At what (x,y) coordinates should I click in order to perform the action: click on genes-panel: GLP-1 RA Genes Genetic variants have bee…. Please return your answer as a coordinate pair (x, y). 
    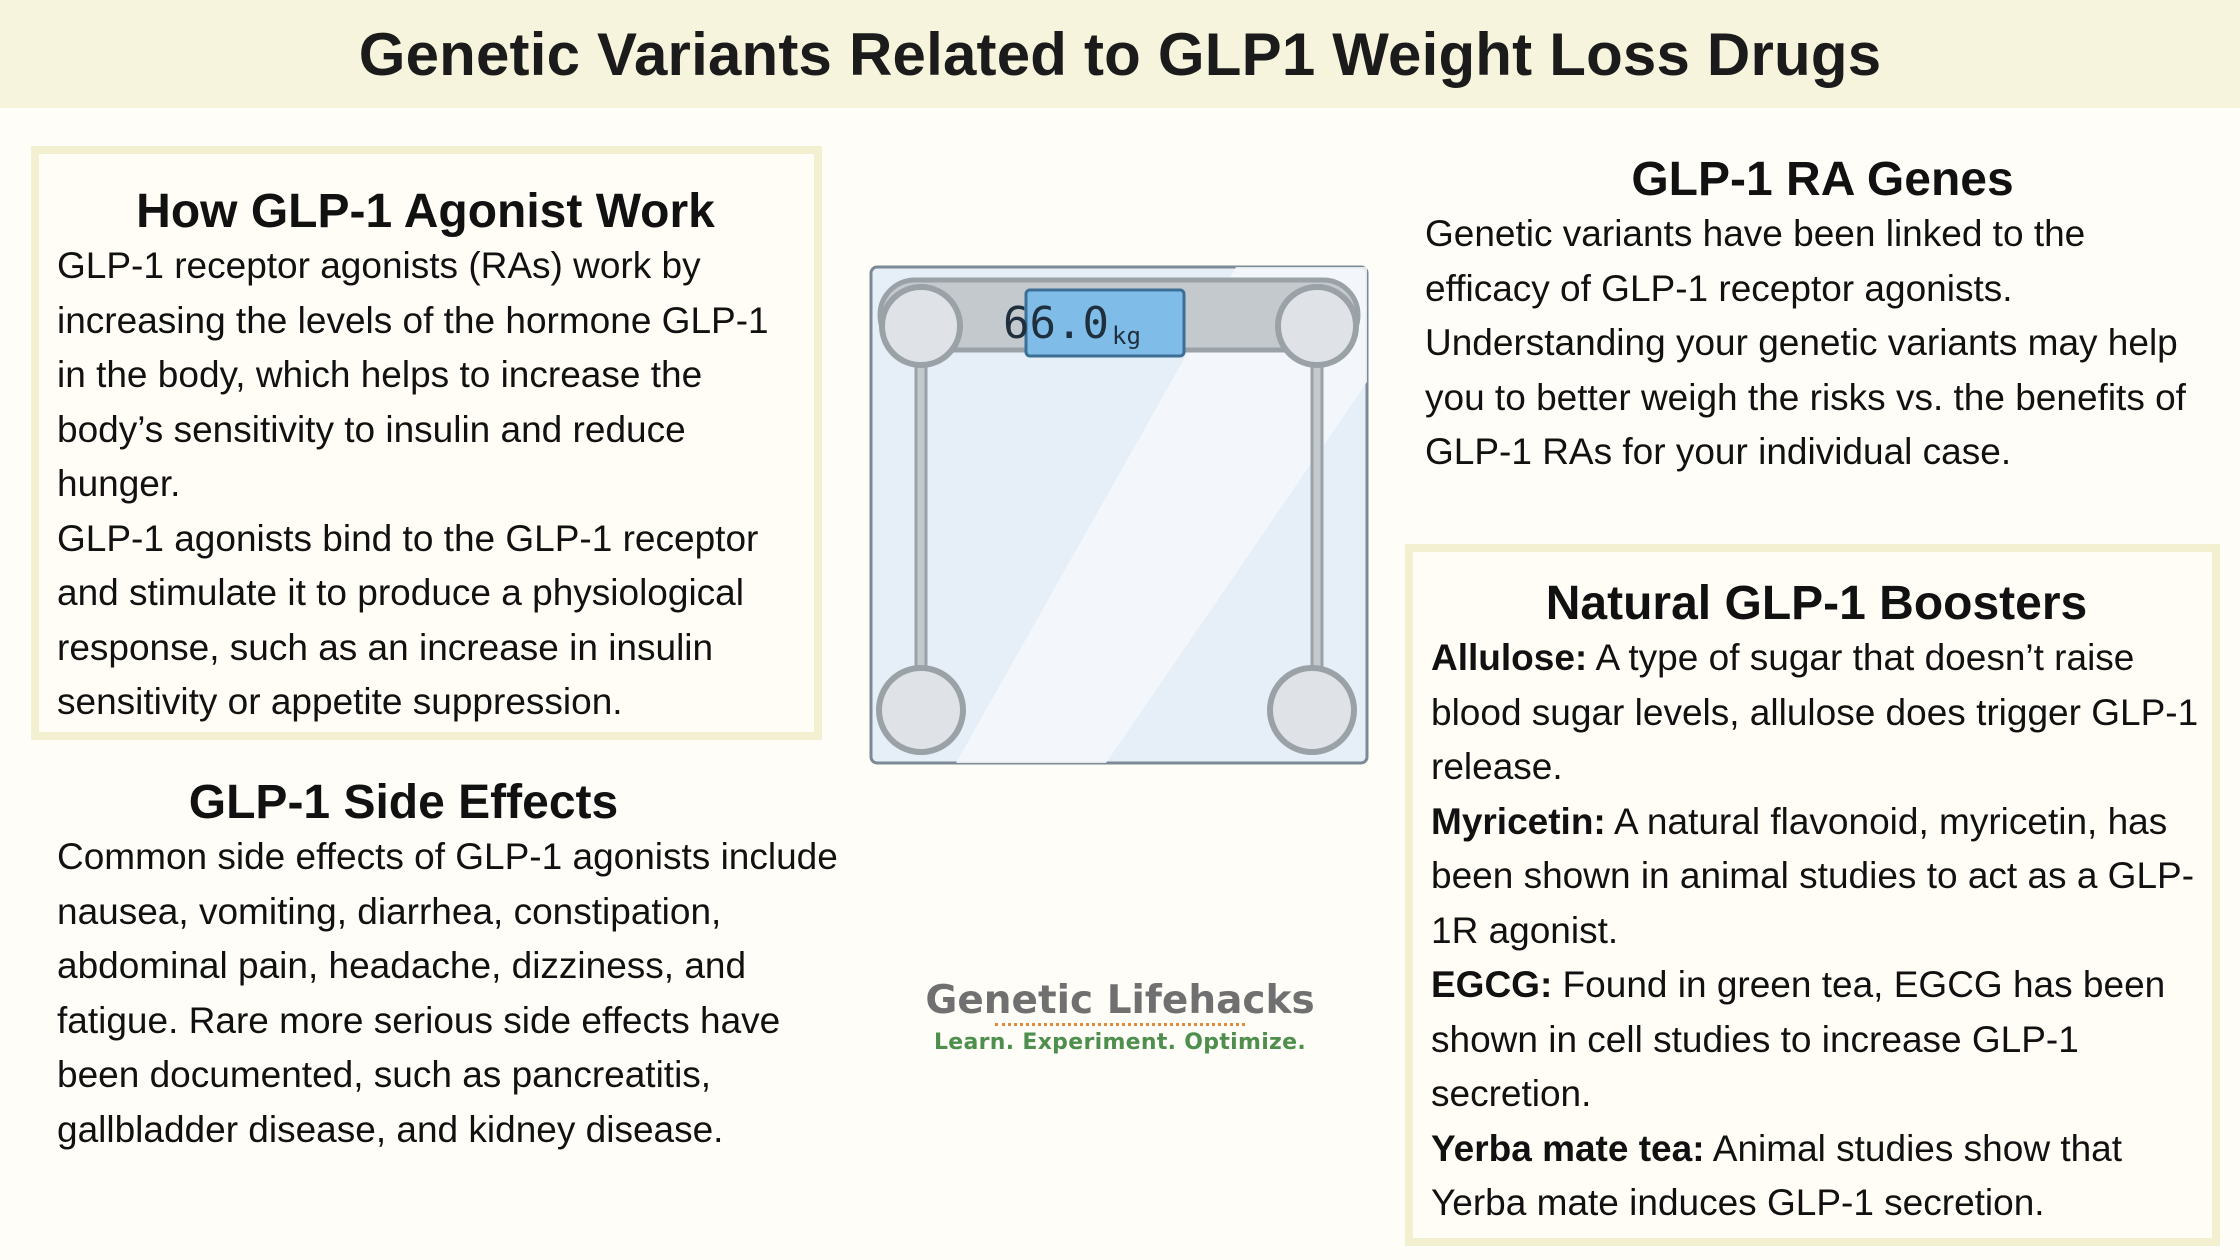
    Looking at the image, I should click on (1815, 322).